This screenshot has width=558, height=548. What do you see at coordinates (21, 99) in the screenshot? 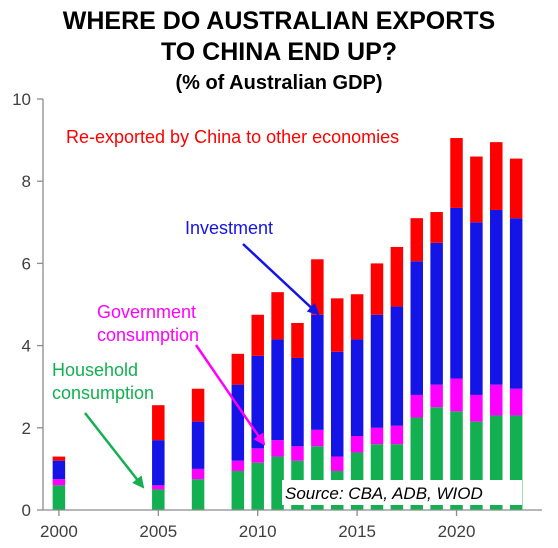
I see `y-tick-label: 10` at bounding box center [21, 99].